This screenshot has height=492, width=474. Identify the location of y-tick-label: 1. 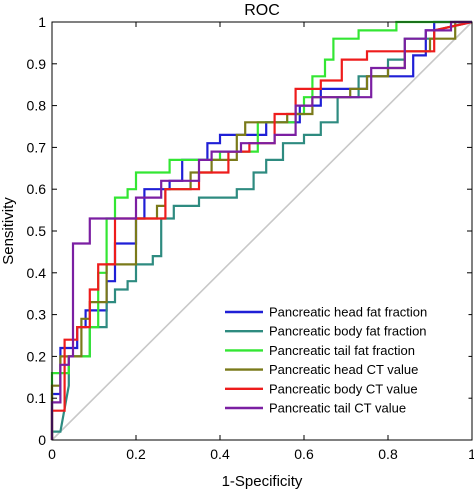
(42, 22).